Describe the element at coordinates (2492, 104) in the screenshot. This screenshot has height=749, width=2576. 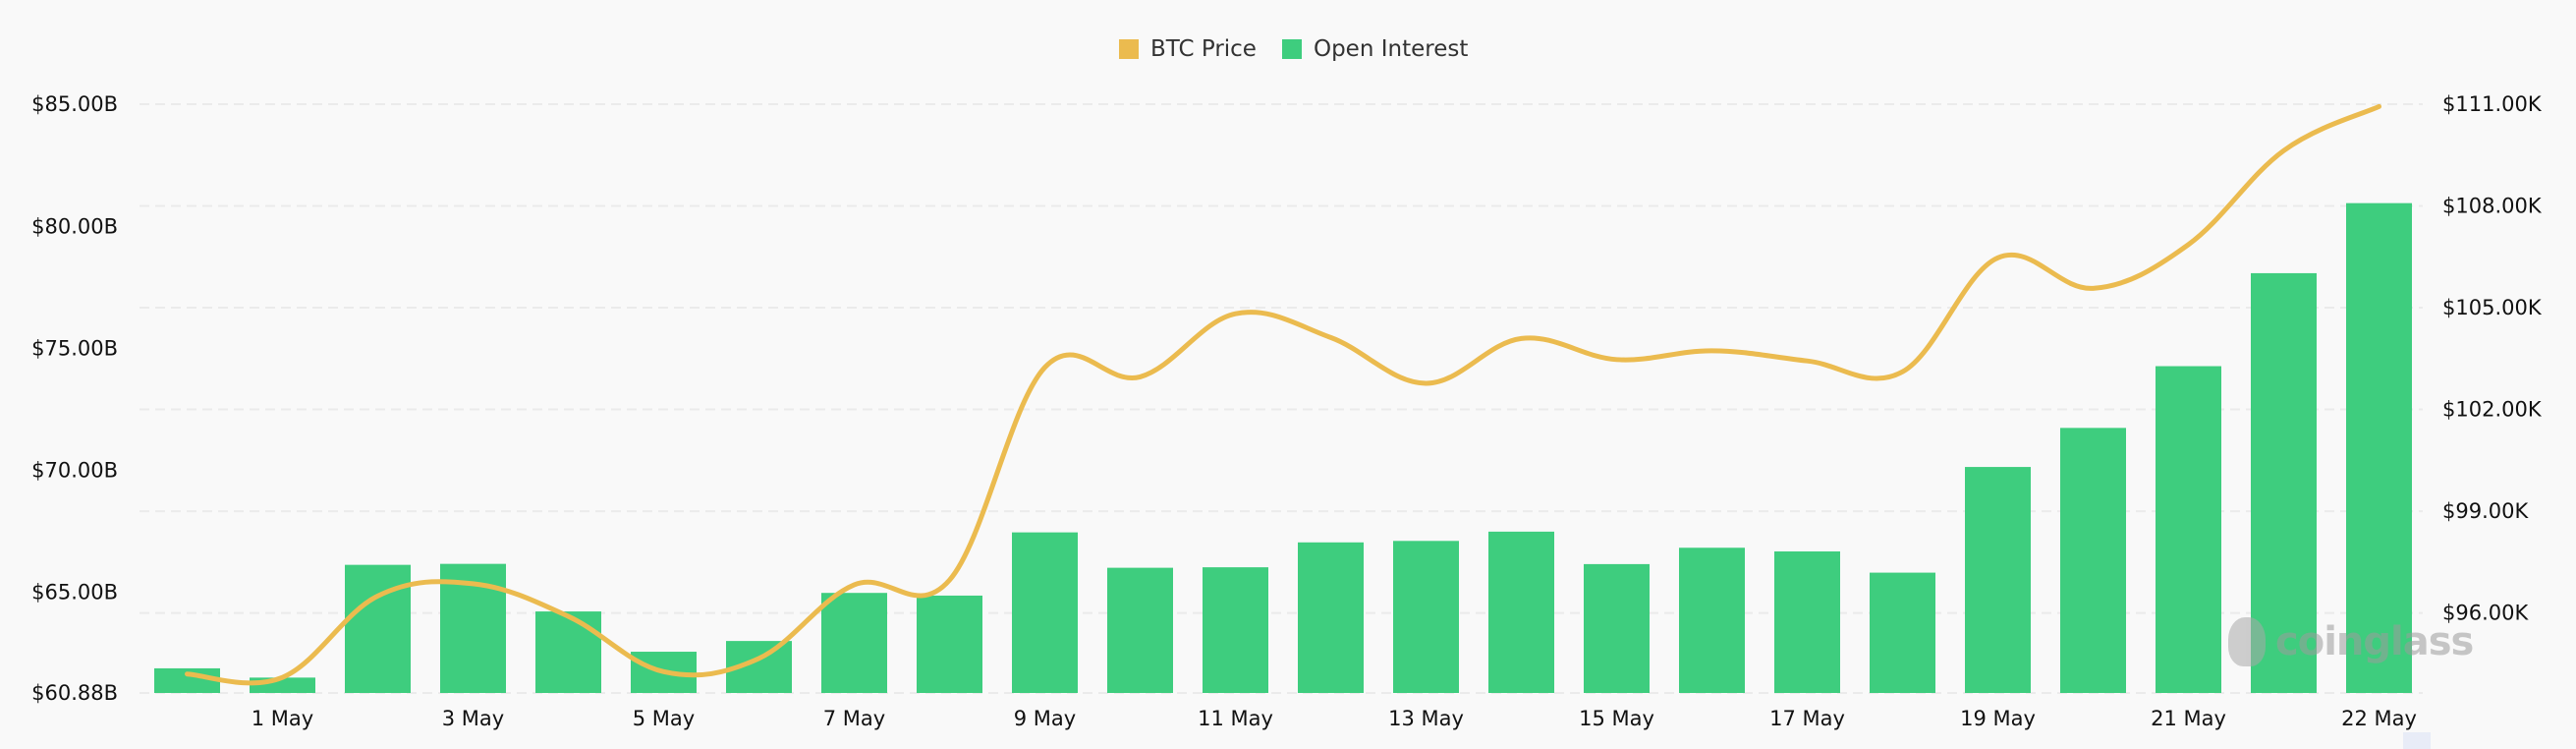
I see `right-axis-tick-label: $111.00K` at that location.